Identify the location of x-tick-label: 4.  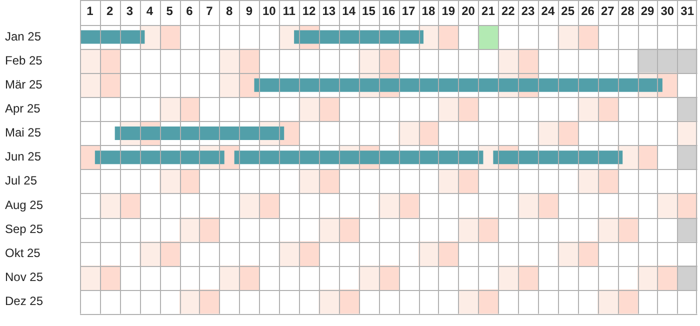
(150, 11).